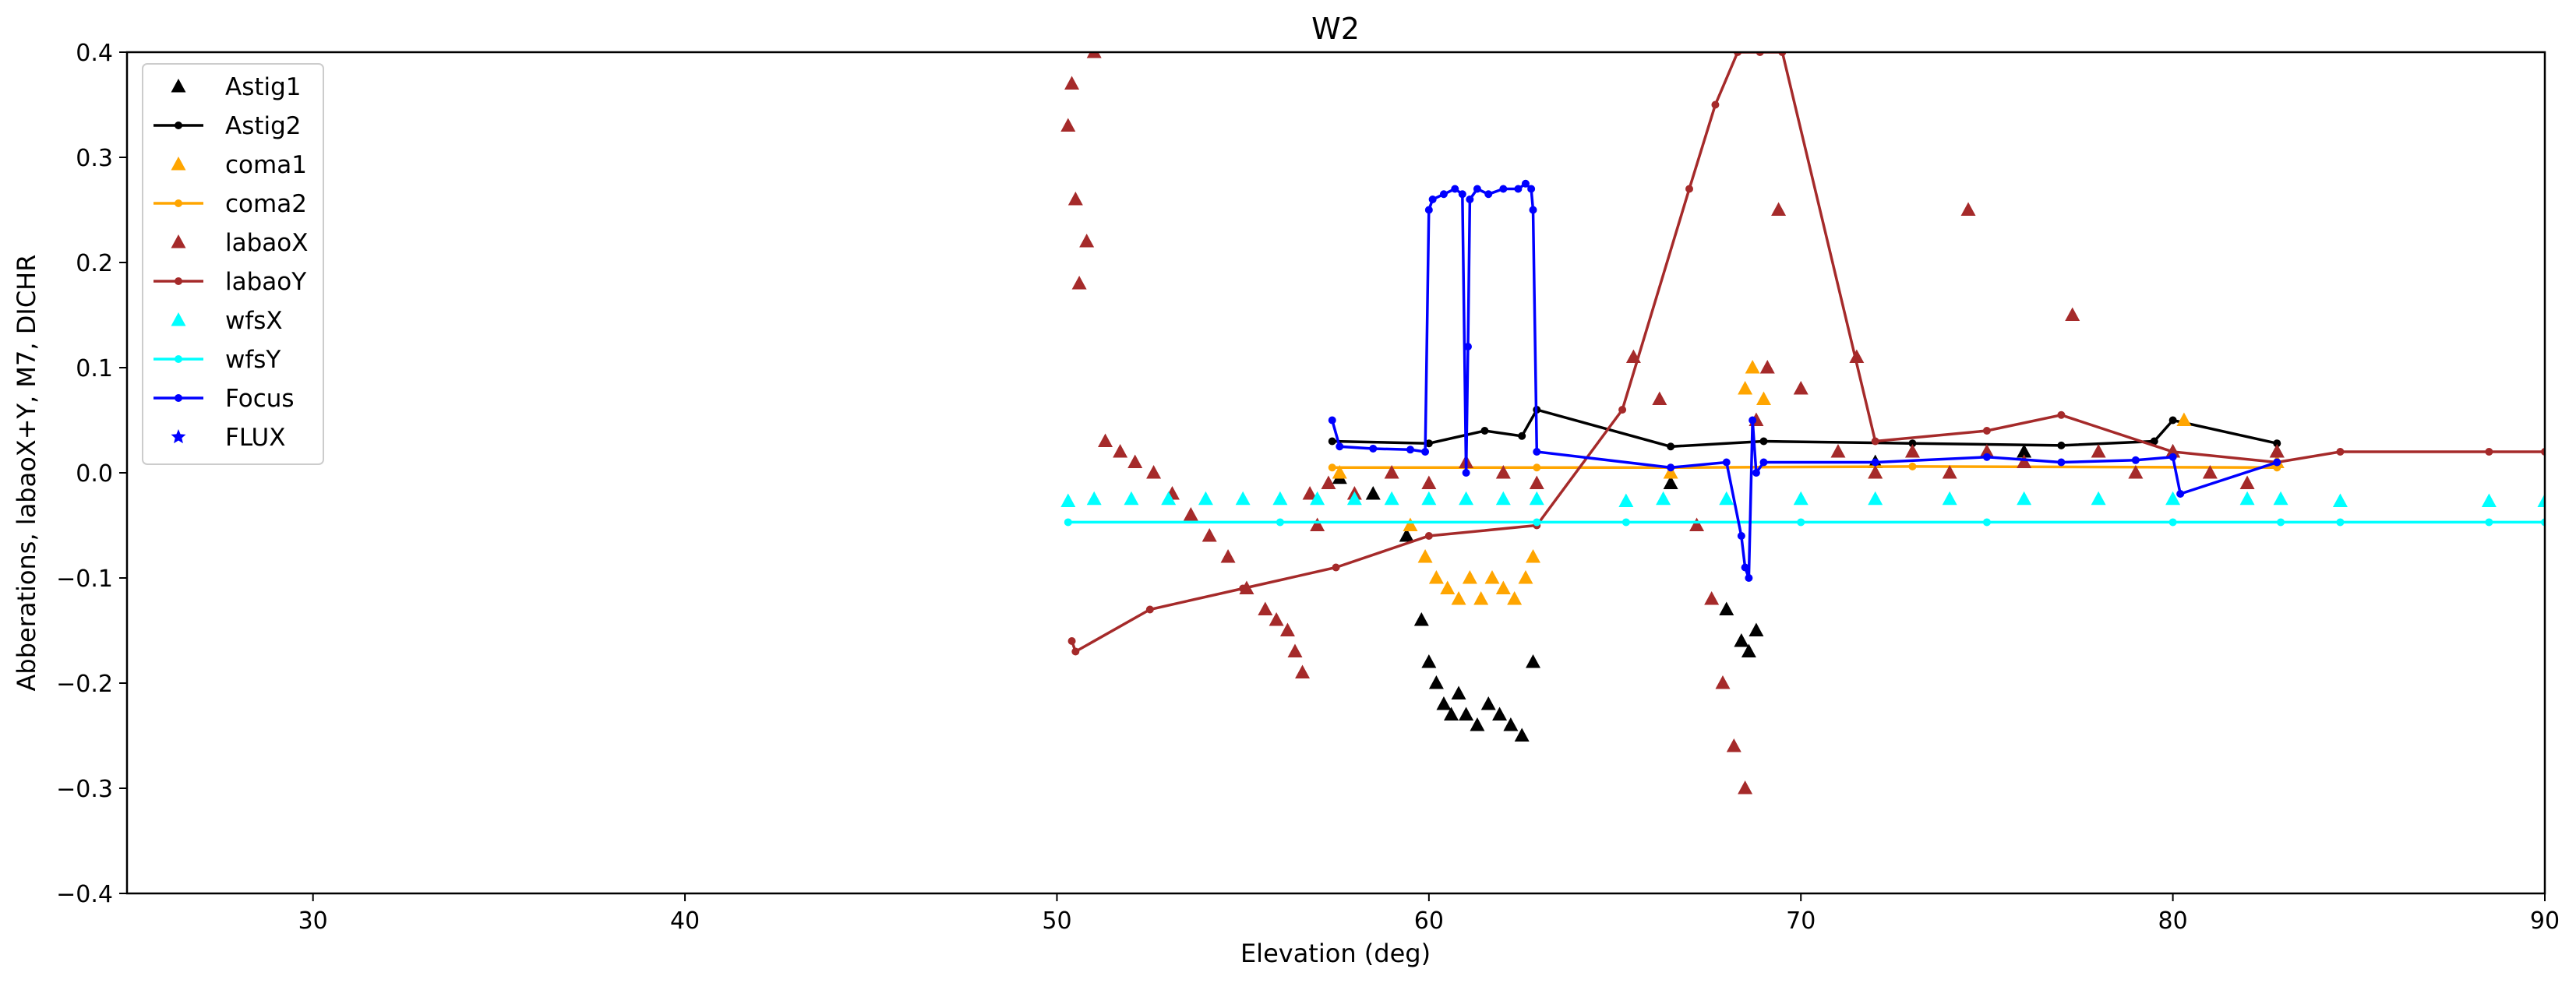 The image size is (2576, 983). Describe the element at coordinates (1429, 921) in the screenshot. I see `x-tick-label: 60` at that location.